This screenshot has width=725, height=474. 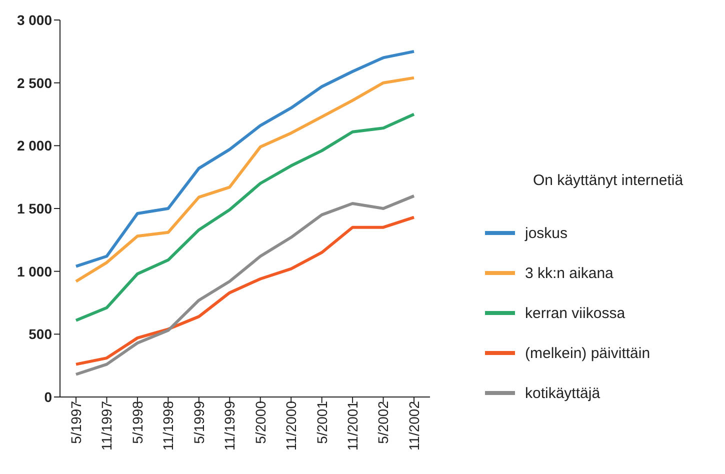 I want to click on y-tick-label: 2 000, so click(x=34, y=146).